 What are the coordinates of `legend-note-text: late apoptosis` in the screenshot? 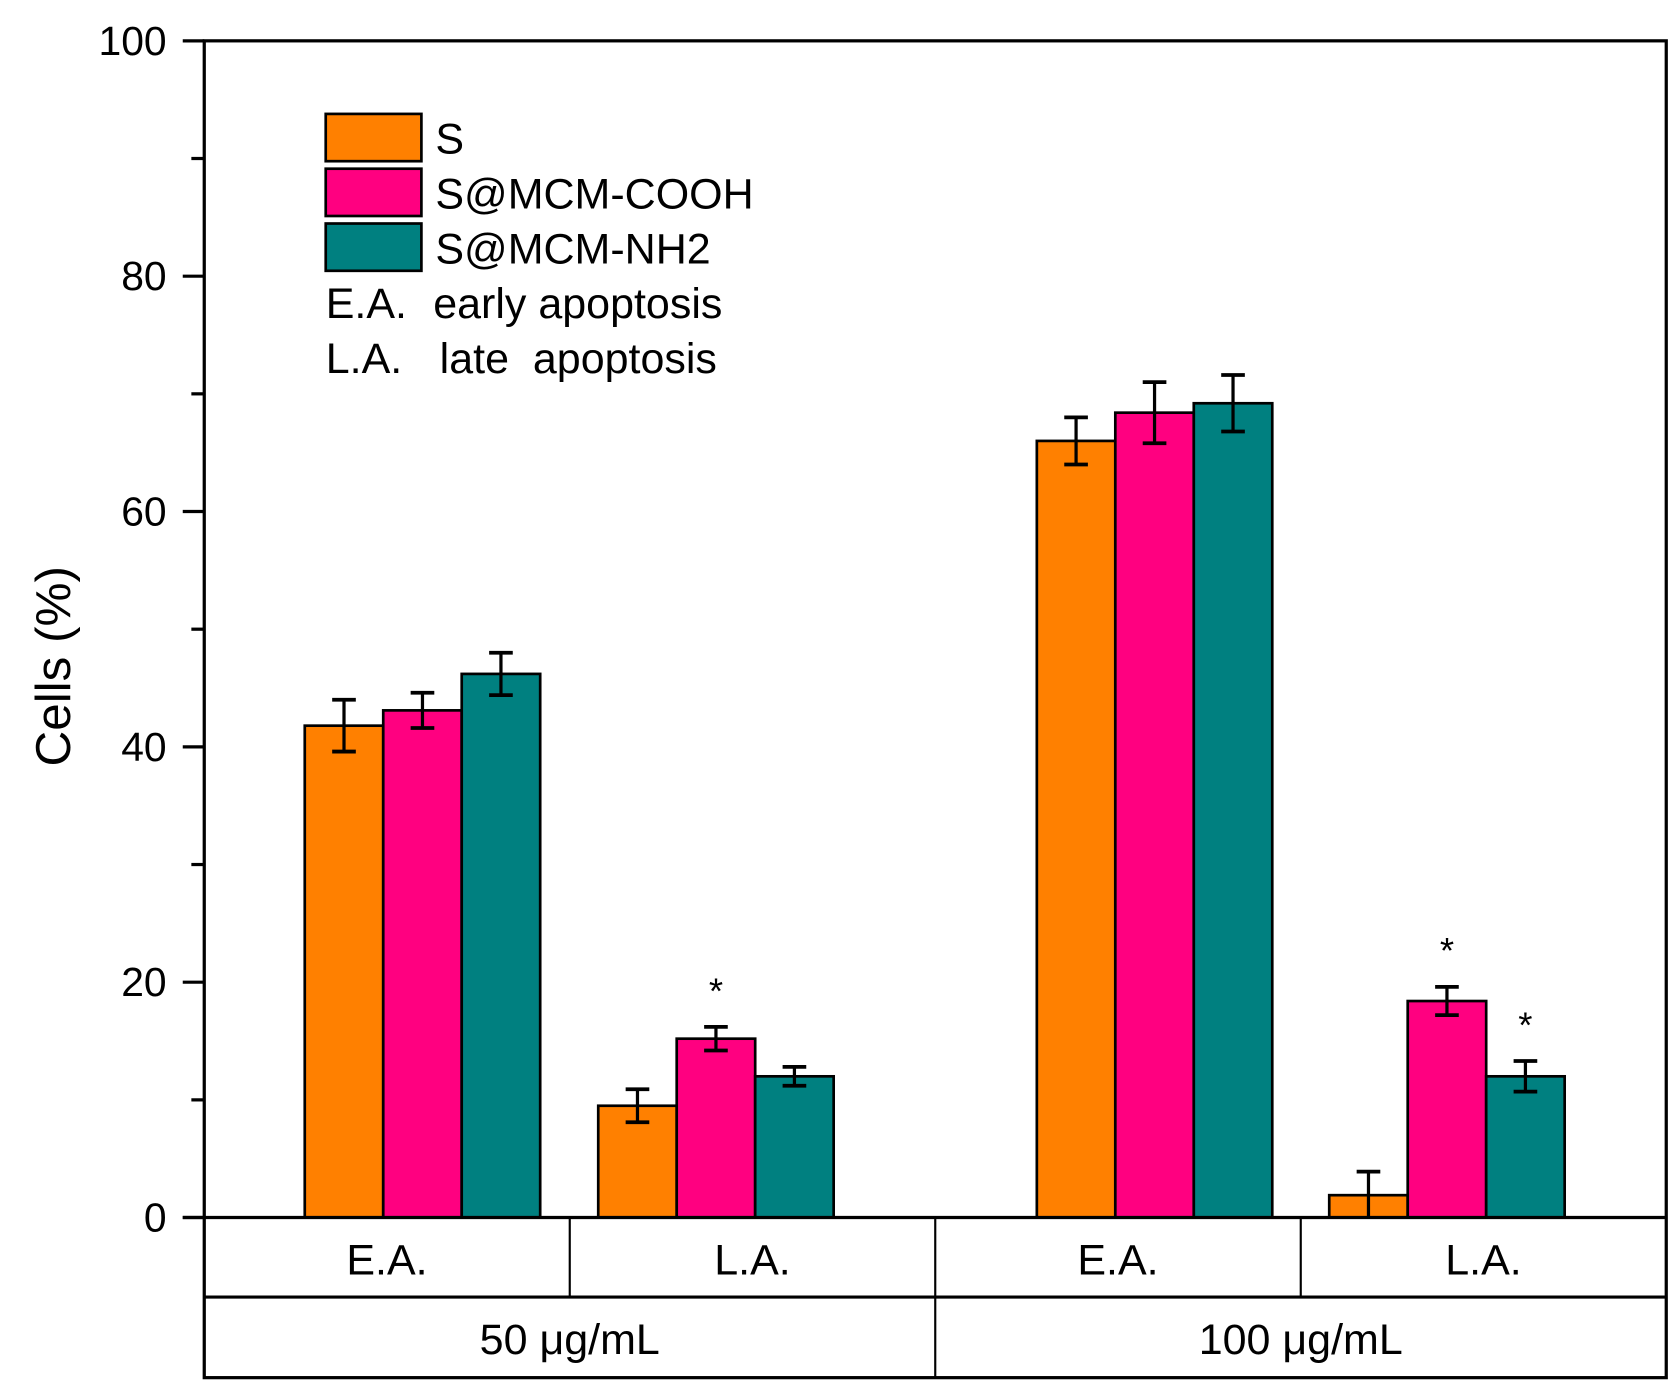 It's located at (578, 359).